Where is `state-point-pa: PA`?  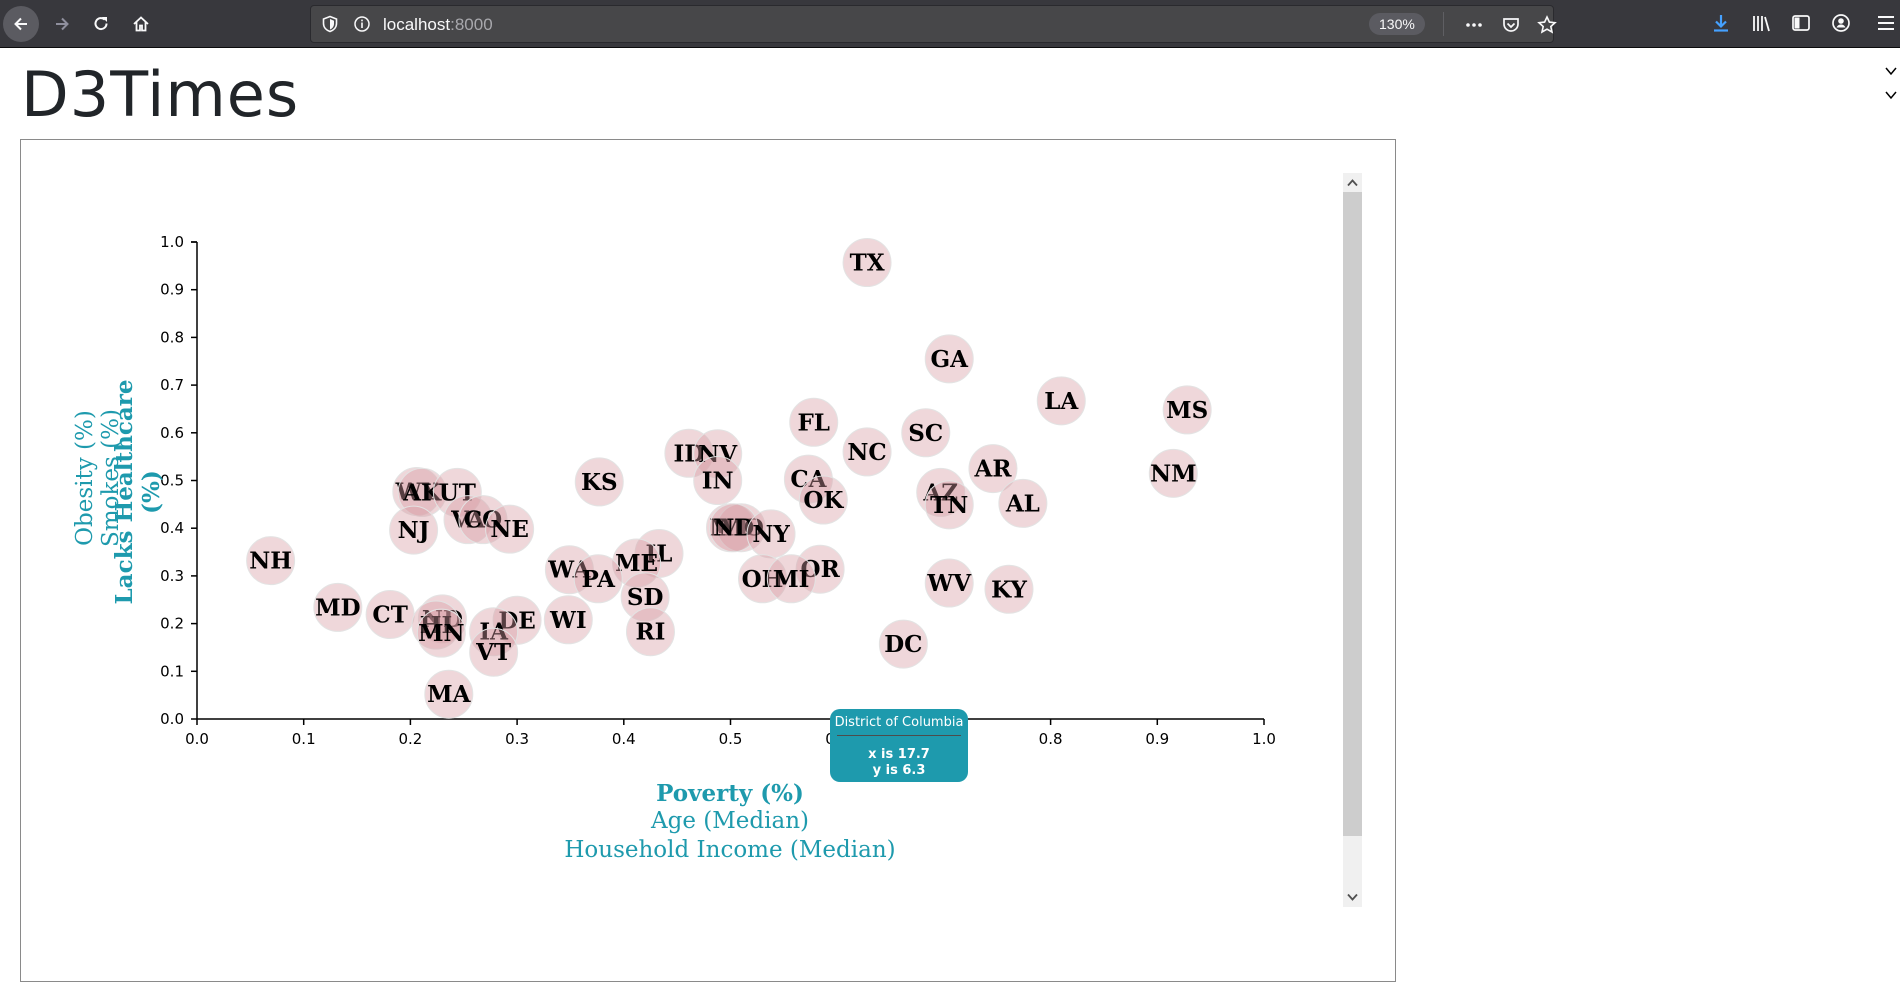 state-point-pa: PA is located at coordinates (598, 579).